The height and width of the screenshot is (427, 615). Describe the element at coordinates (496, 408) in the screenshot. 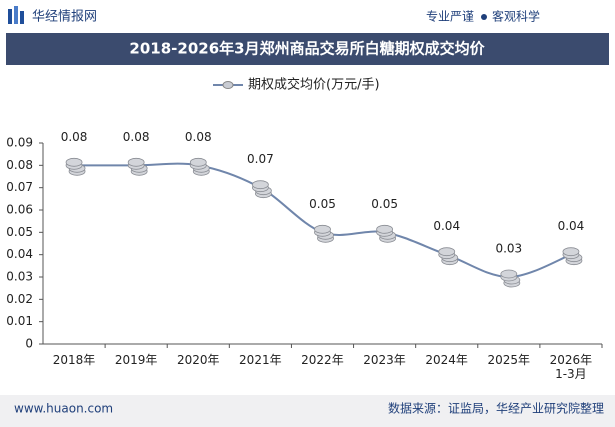

I see `footer-source: 数据来源：证监局，华经产业研究院整理` at that location.